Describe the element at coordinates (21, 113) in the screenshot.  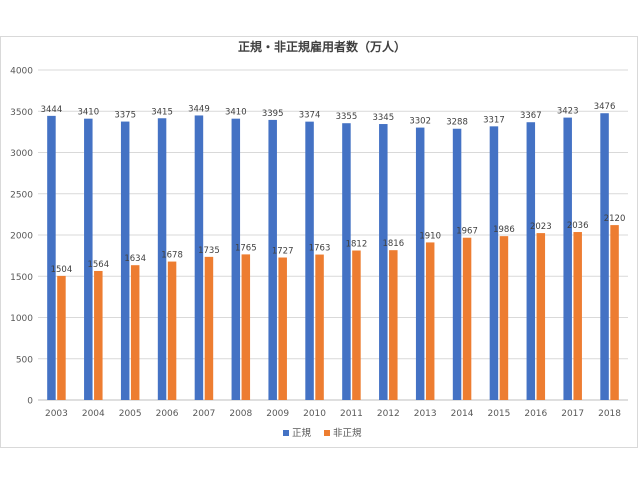
I see `y-tick-label: 3500` at that location.